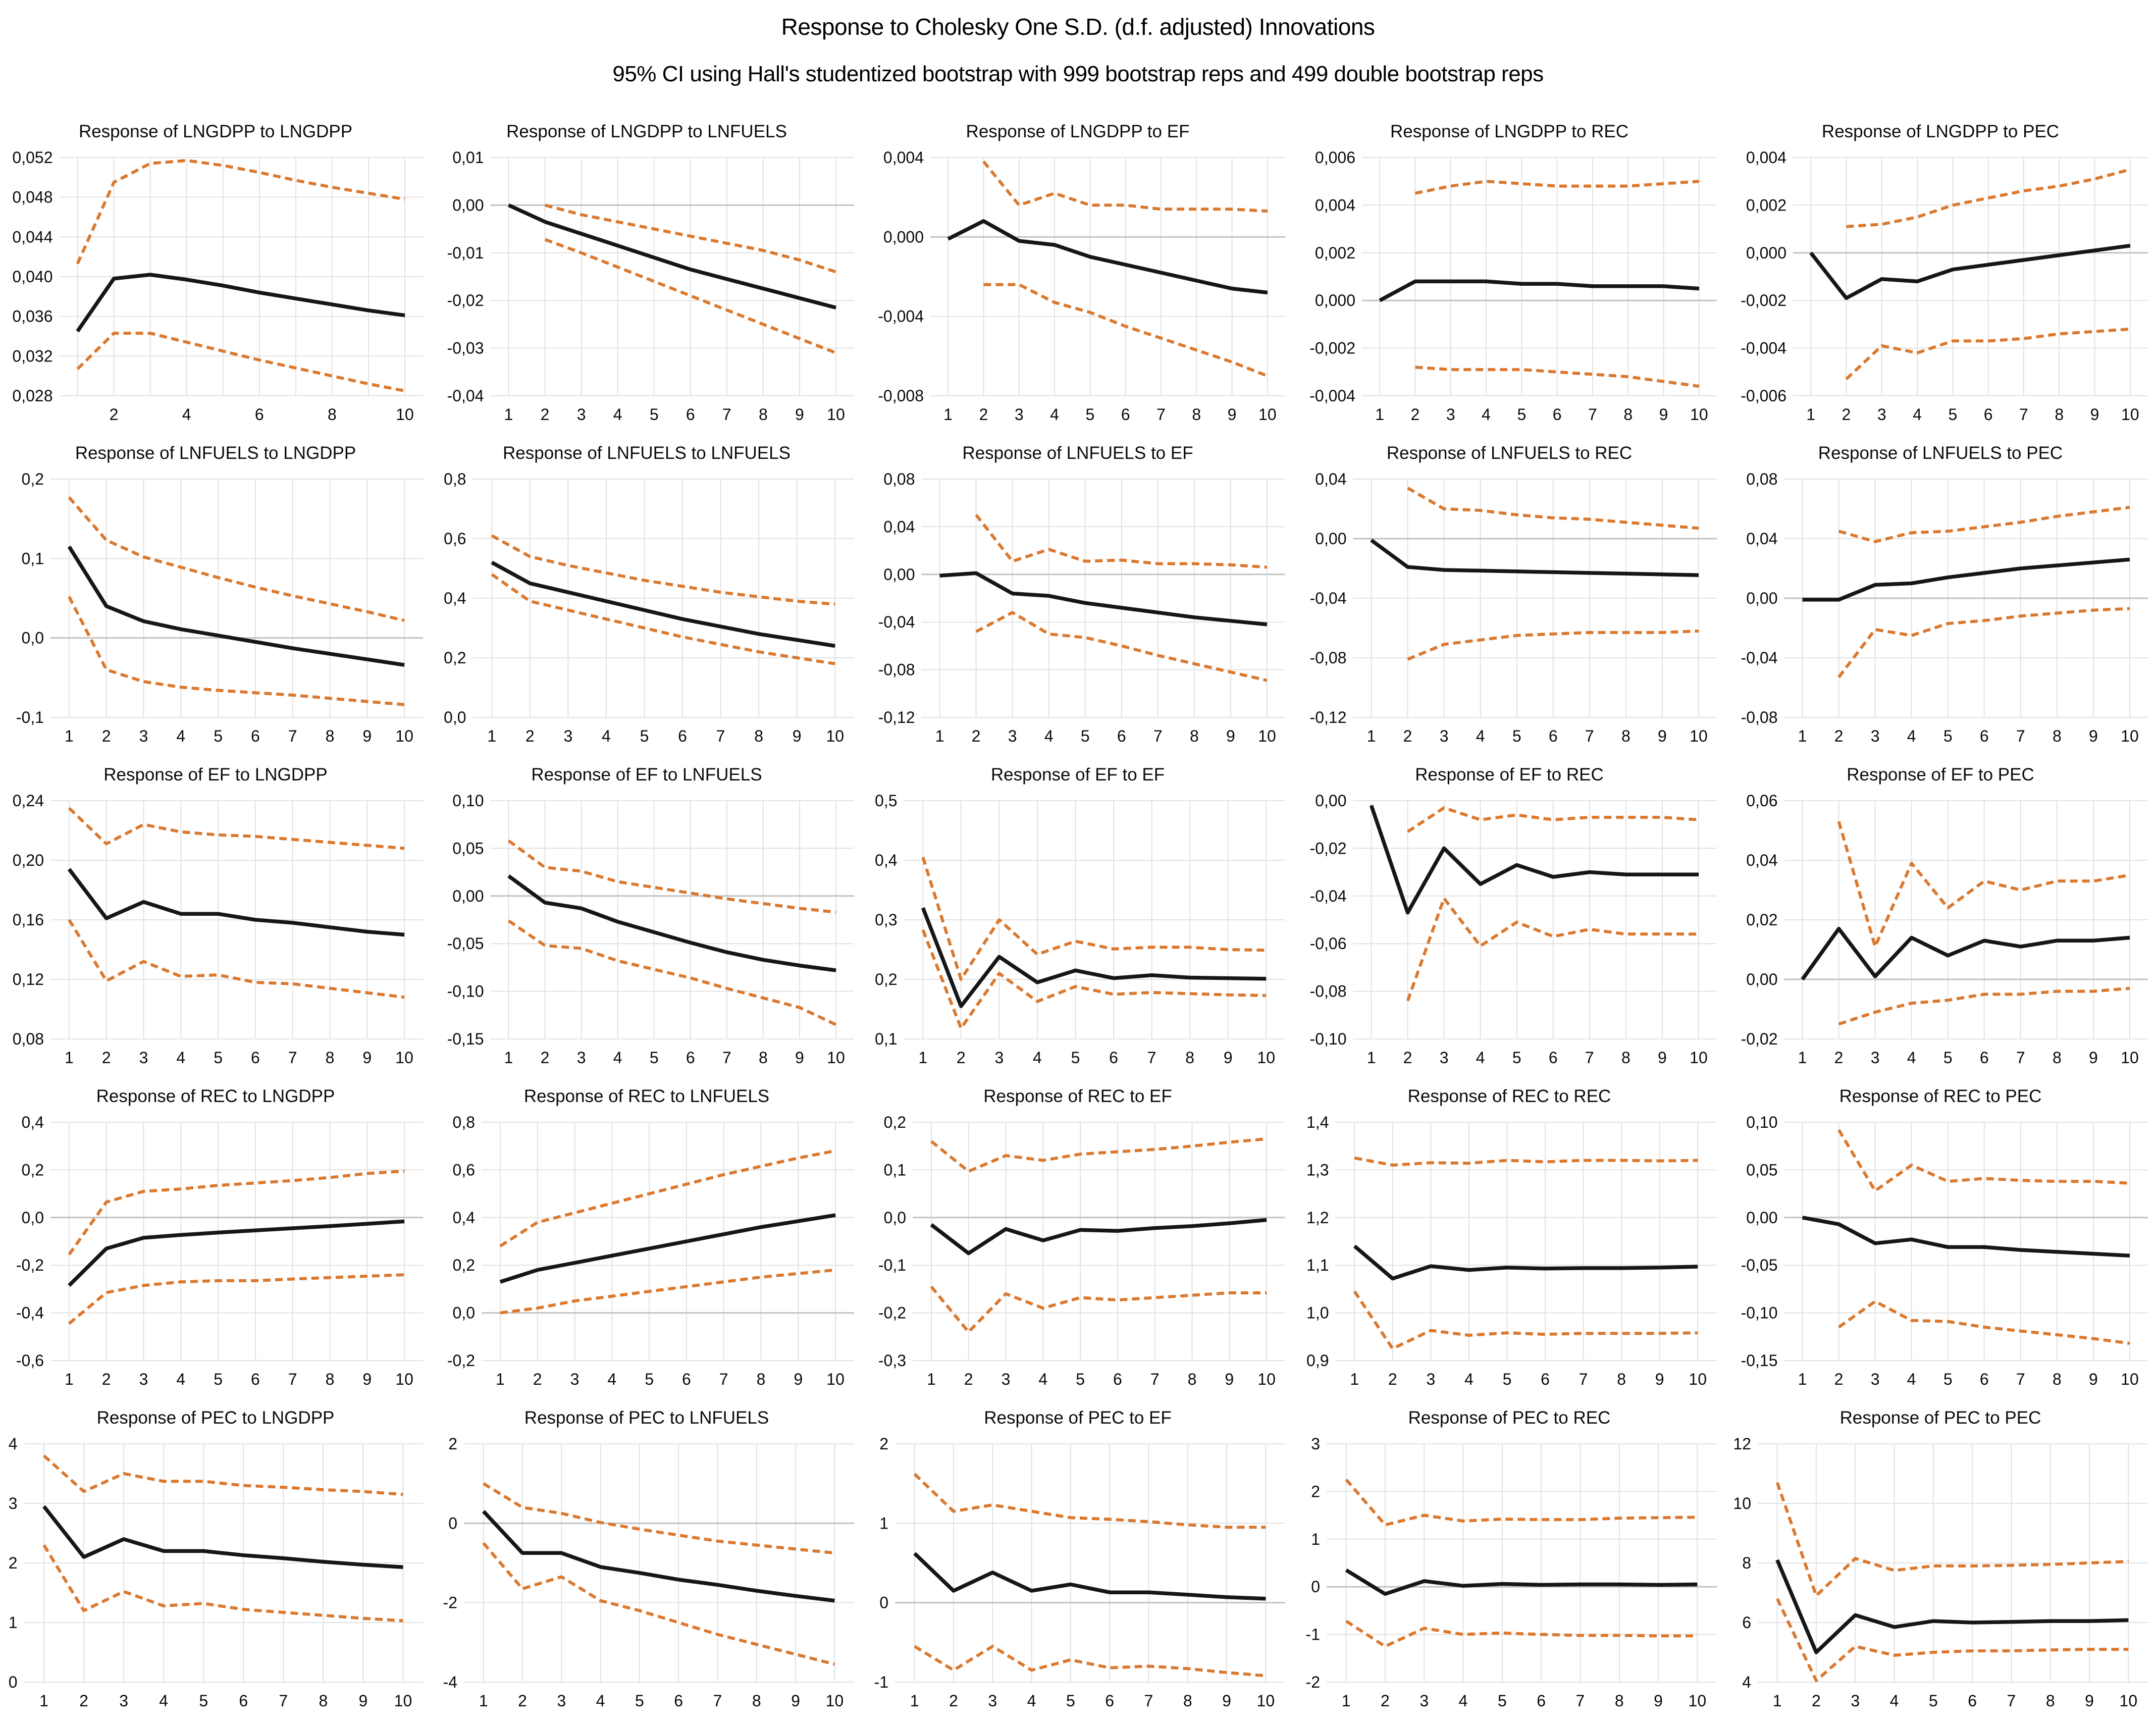 The height and width of the screenshot is (1724, 2156). Describe the element at coordinates (1330, 801) in the screenshot. I see `y-tick-label: 0,00` at that location.